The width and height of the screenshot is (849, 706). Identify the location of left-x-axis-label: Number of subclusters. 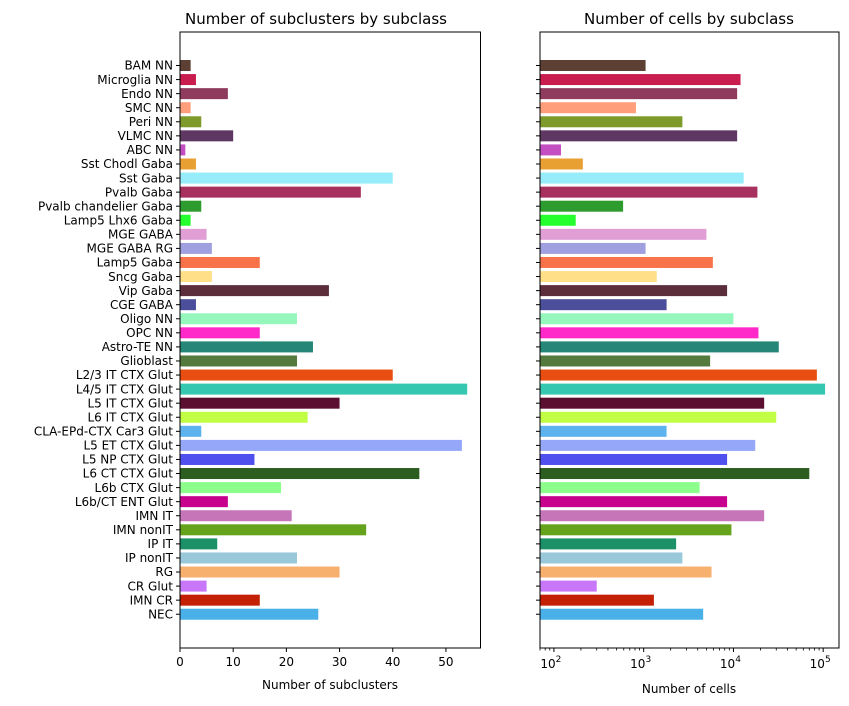
(330, 685).